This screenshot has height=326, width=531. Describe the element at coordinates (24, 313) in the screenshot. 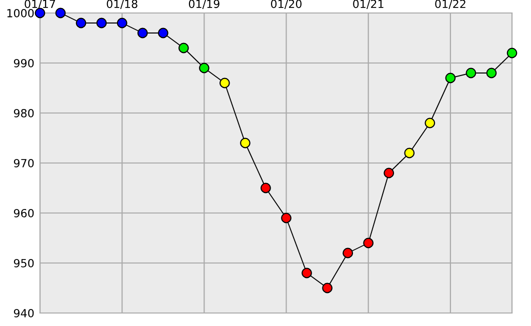

I see `y-tick-label: 940` at that location.